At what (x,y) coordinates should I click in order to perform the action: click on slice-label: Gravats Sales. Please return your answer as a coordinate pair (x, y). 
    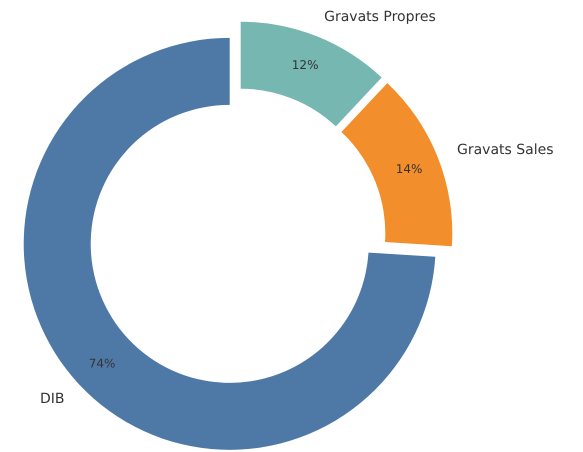
    Looking at the image, I should click on (505, 150).